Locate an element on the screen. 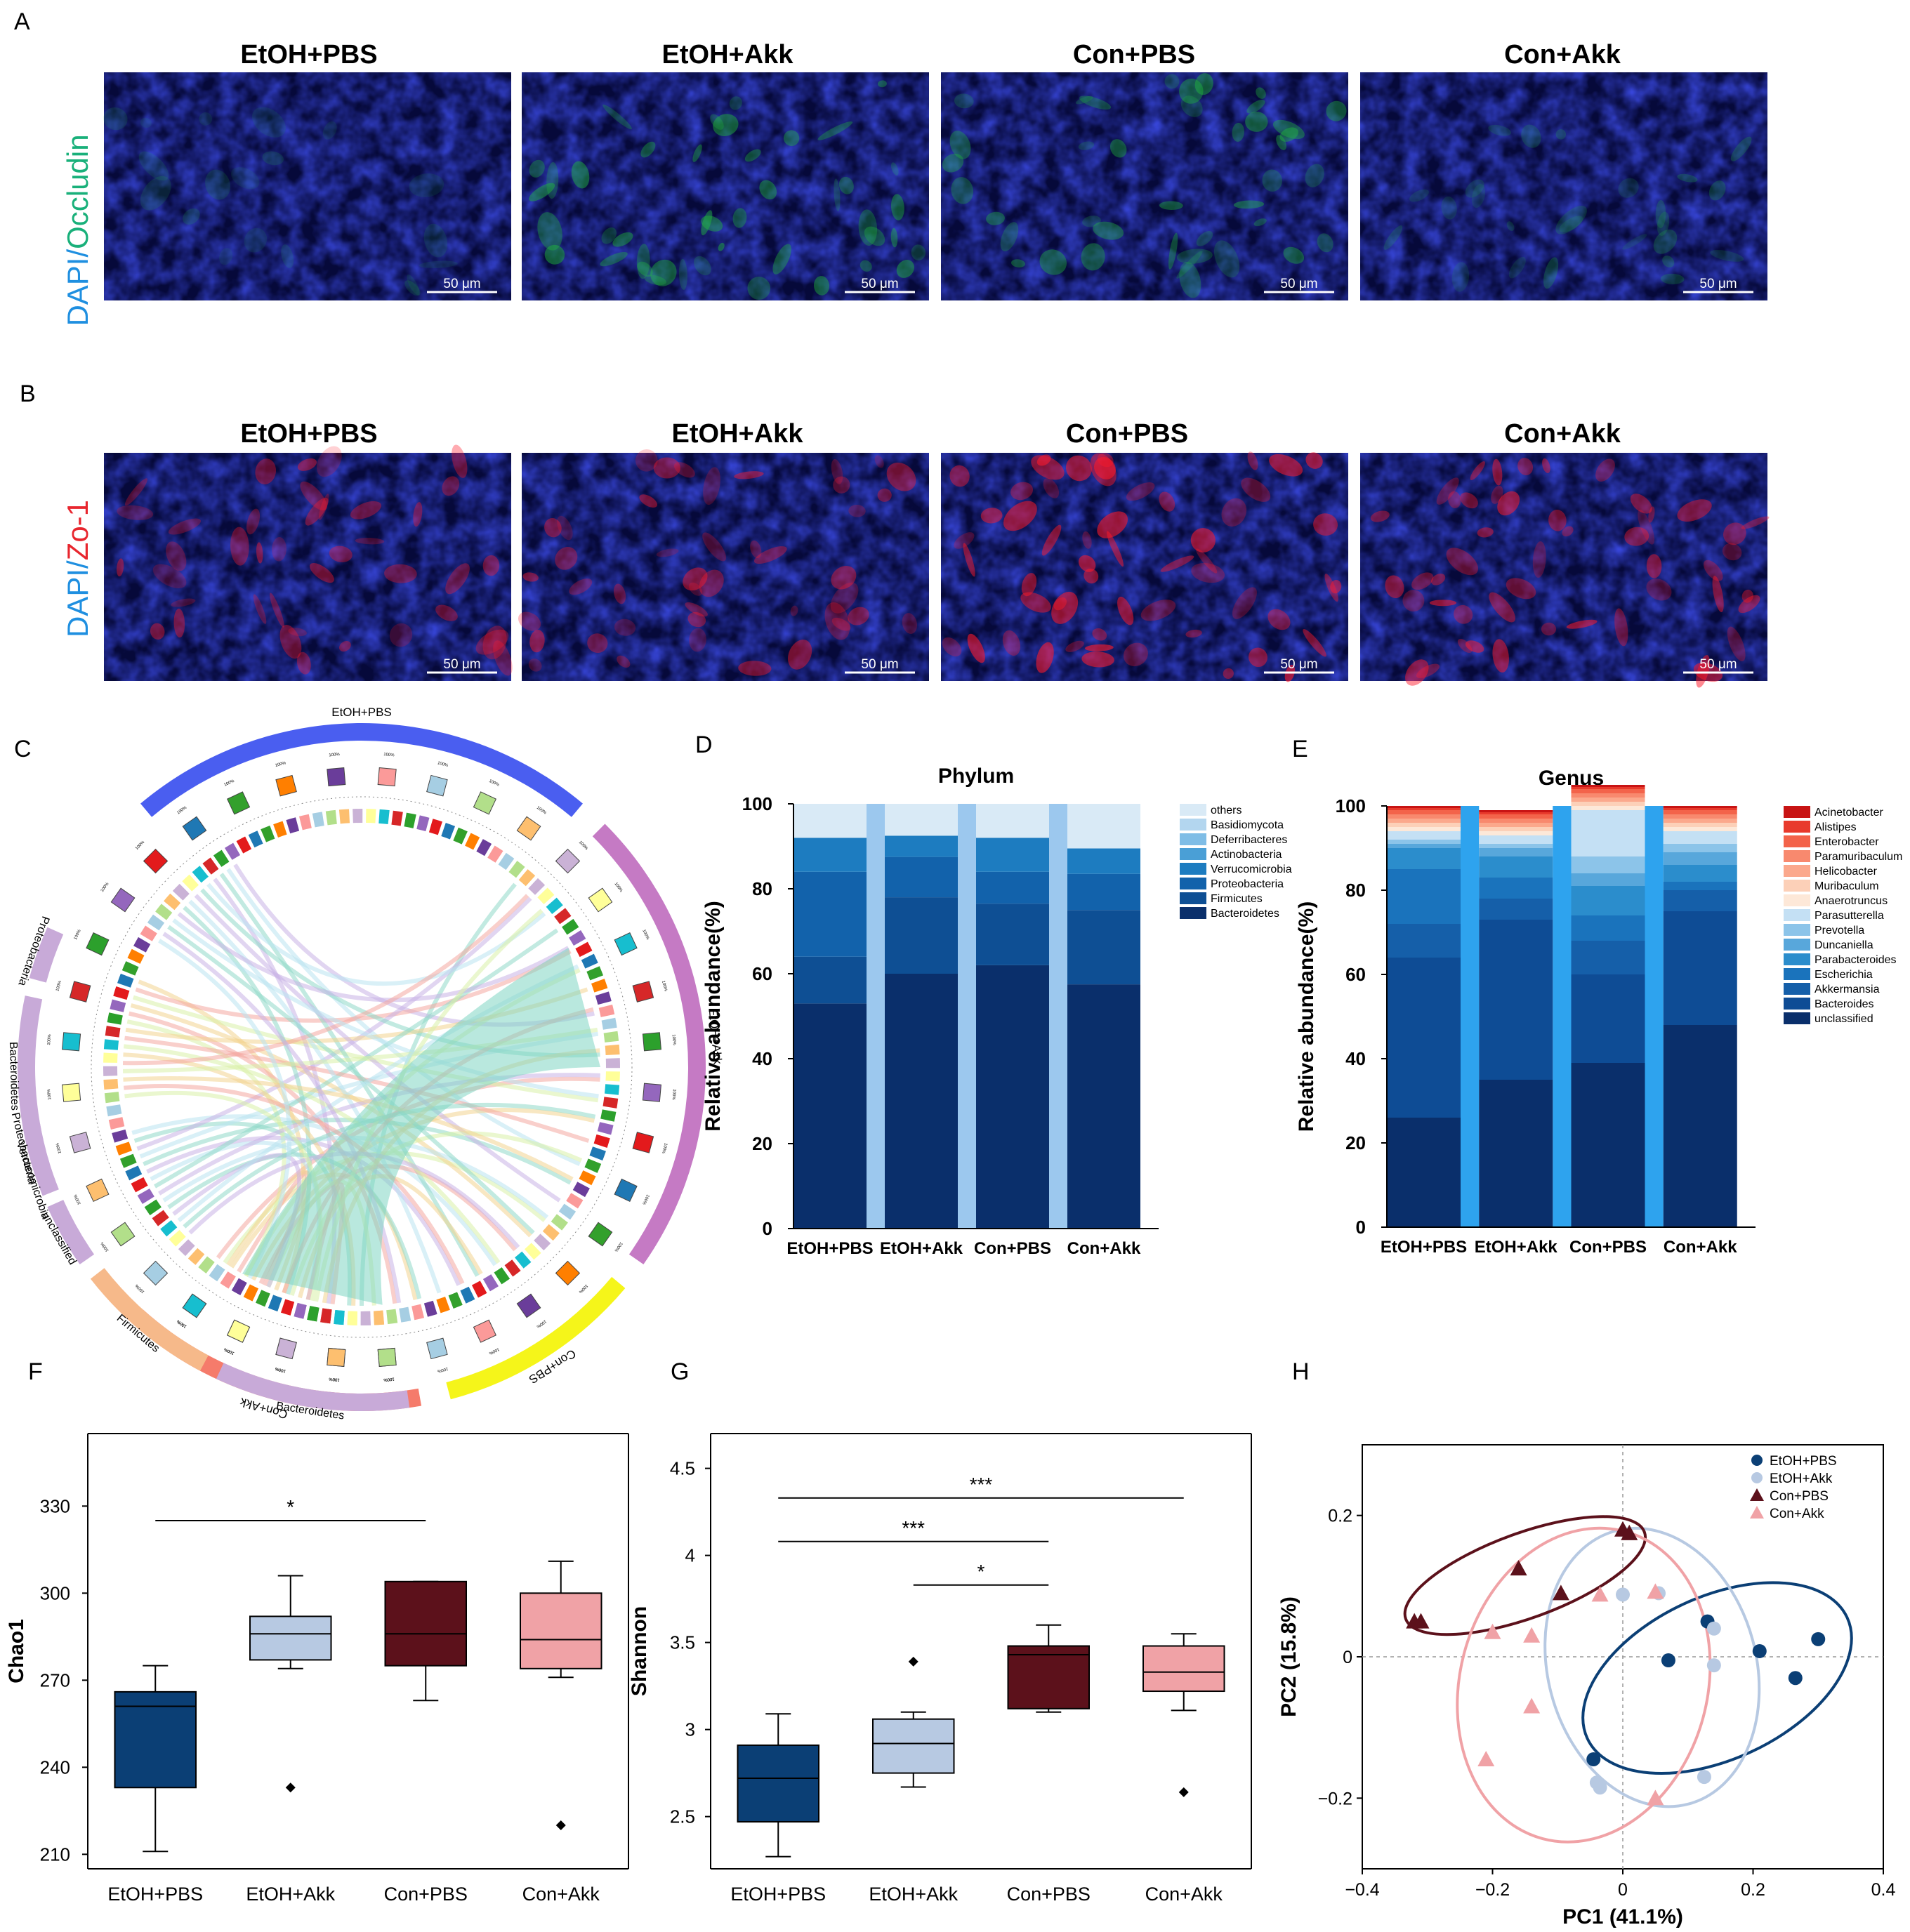  y-axis-label: Shannon is located at coordinates (639, 1651).